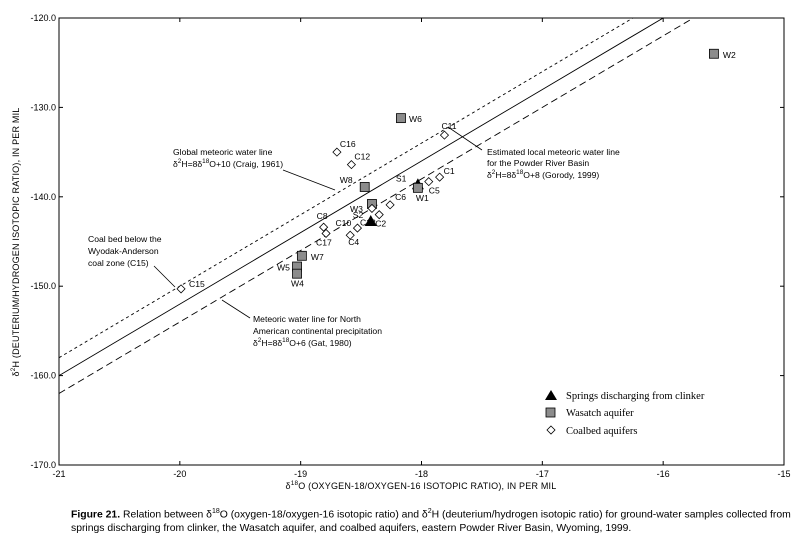 This screenshot has width=800, height=541. Describe the element at coordinates (635, 396) in the screenshot. I see `legend-label-springs: Springs discharging from clinker` at that location.